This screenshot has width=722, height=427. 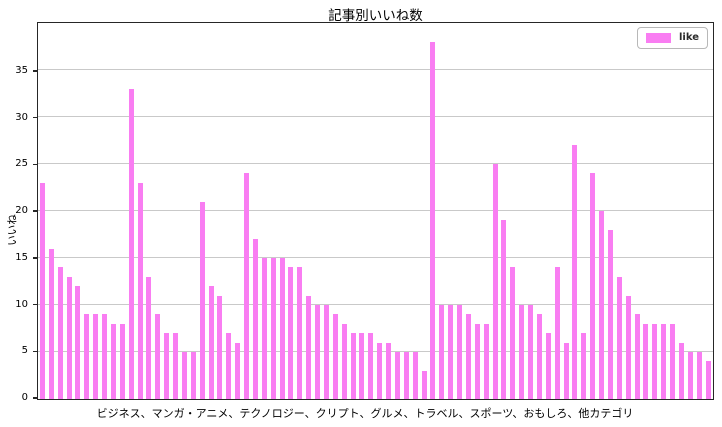 What do you see at coordinates (21, 257) in the screenshot?
I see `y-tick-label: 15` at bounding box center [21, 257].